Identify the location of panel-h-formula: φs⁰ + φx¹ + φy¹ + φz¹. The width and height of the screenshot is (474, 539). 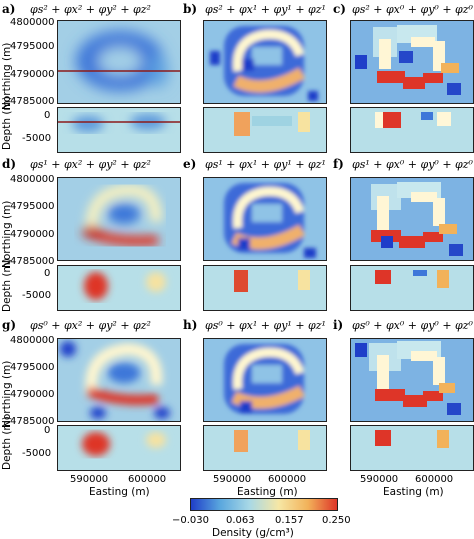
(265, 325).